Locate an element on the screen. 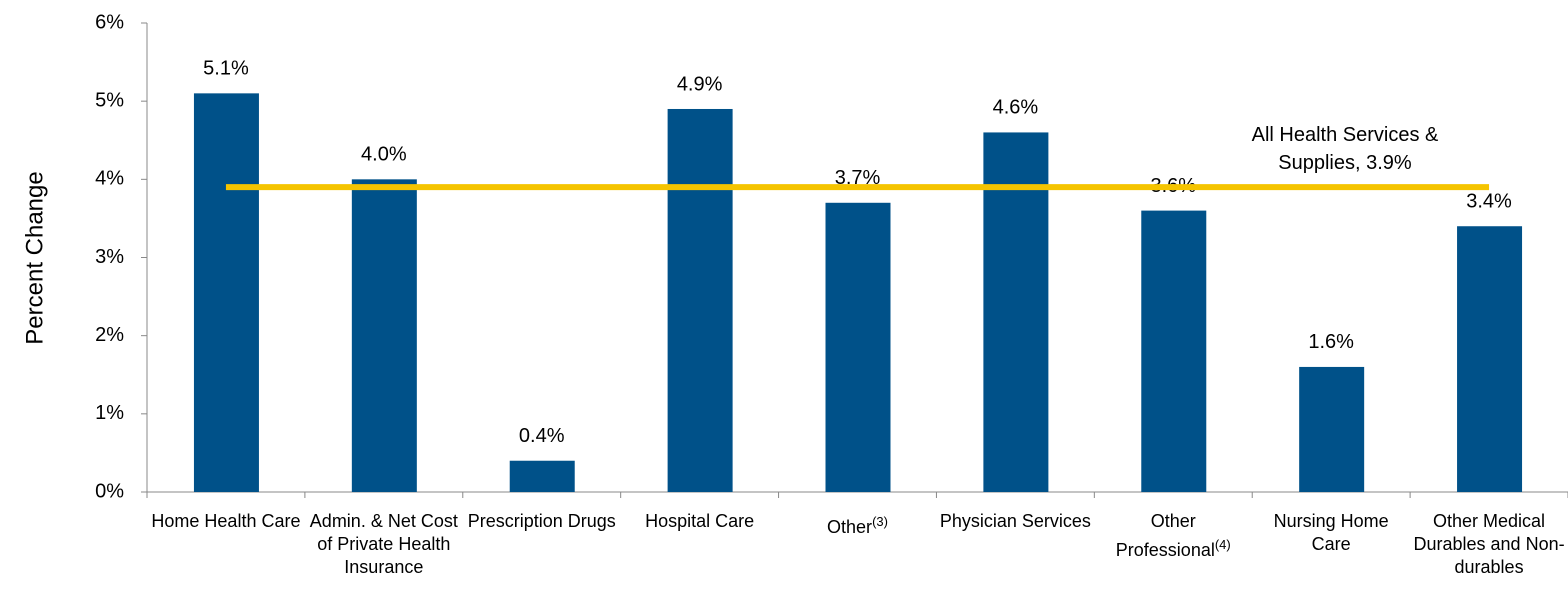  x-tick-label: Nursing Home Care is located at coordinates (1331, 533).